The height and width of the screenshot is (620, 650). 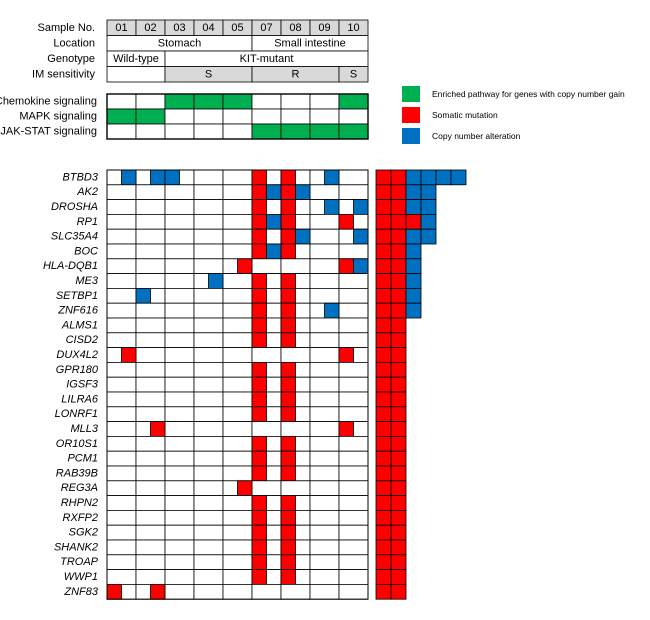 I want to click on gene-name: ME3, so click(x=87, y=281).